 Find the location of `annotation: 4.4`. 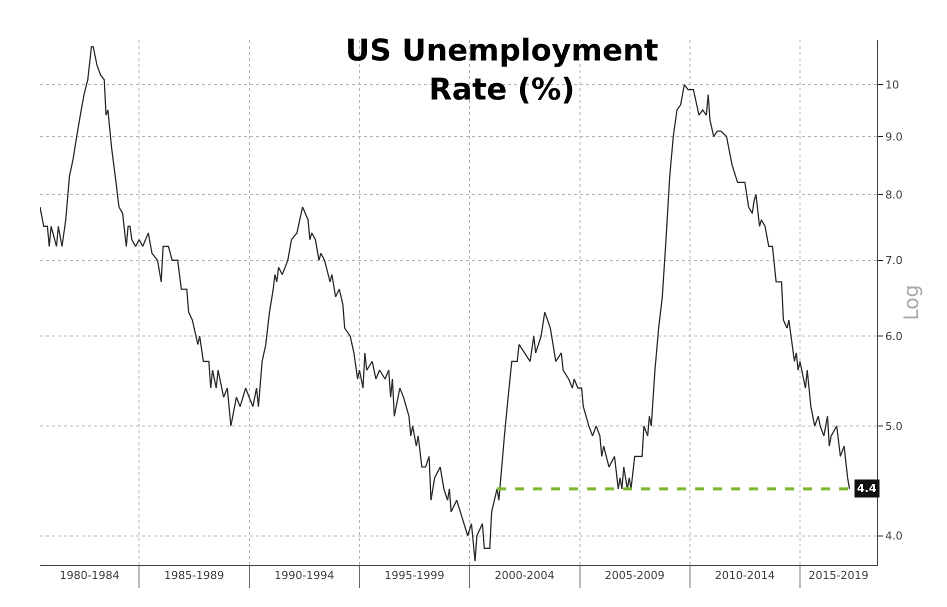

annotation: 4.4 is located at coordinates (867, 488).